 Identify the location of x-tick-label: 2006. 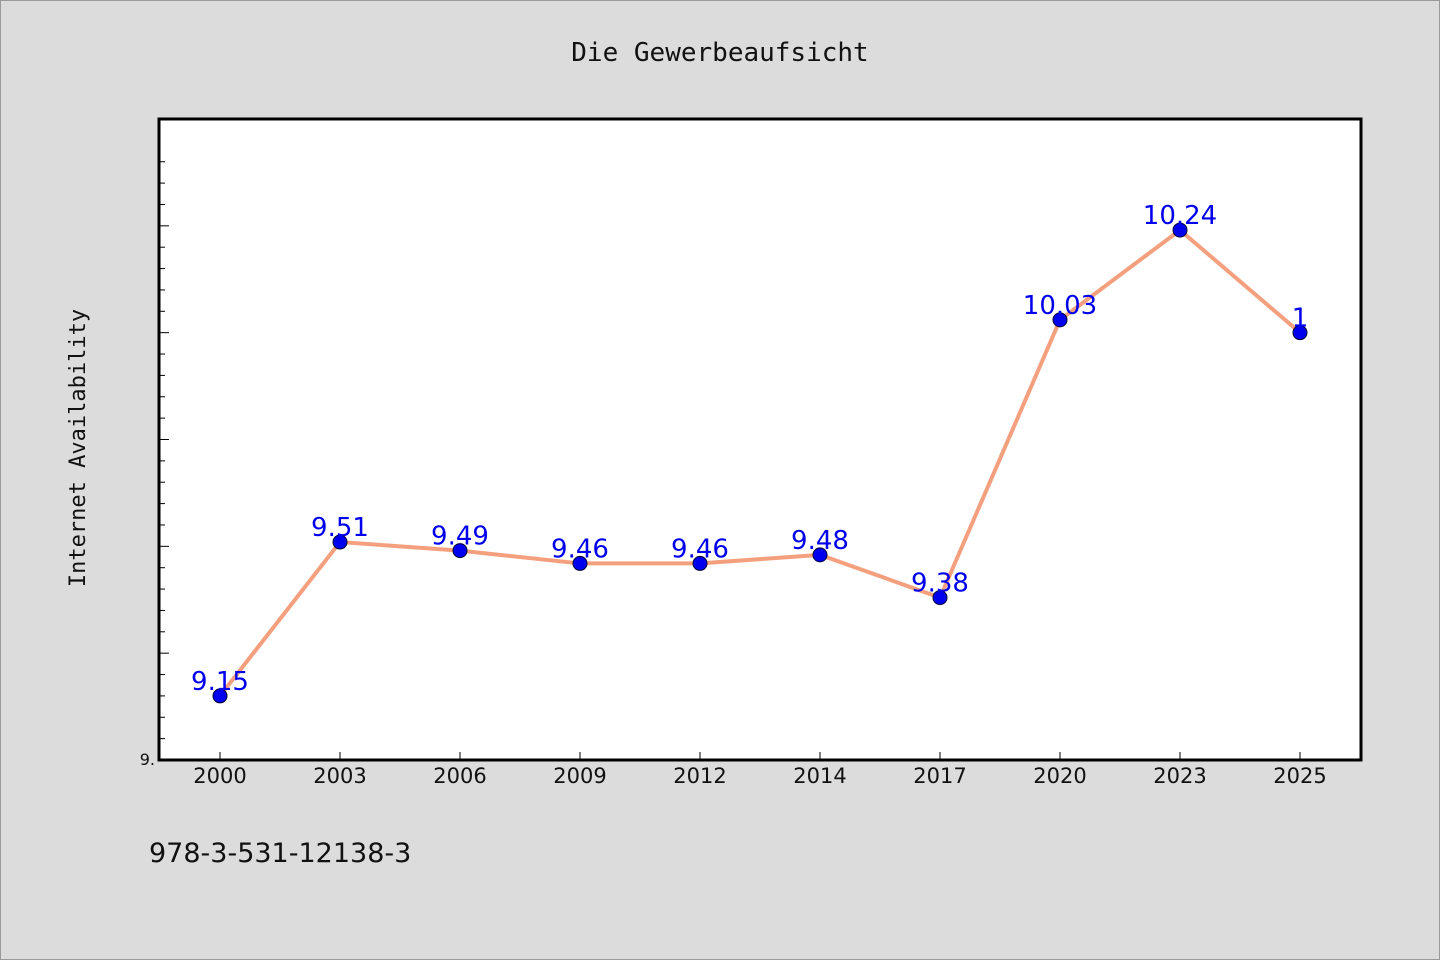
(459, 776).